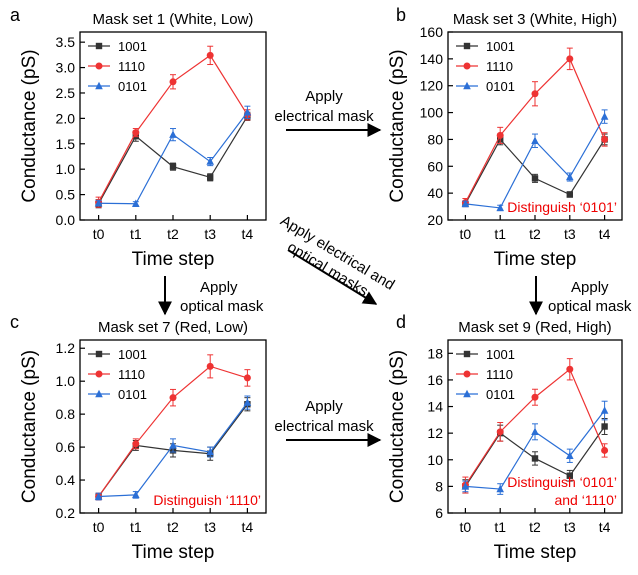 This screenshot has height=575, width=638. I want to click on y-tick-label: 0.6, so click(66, 447).